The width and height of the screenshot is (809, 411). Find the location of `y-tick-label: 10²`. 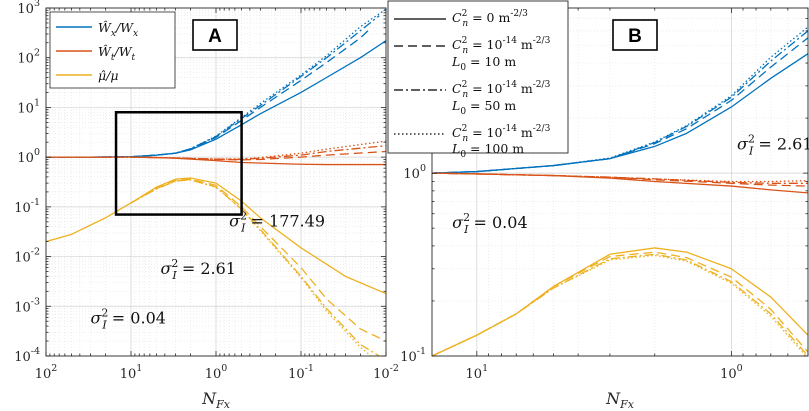

y-tick-label: 10² is located at coordinates (28, 57).